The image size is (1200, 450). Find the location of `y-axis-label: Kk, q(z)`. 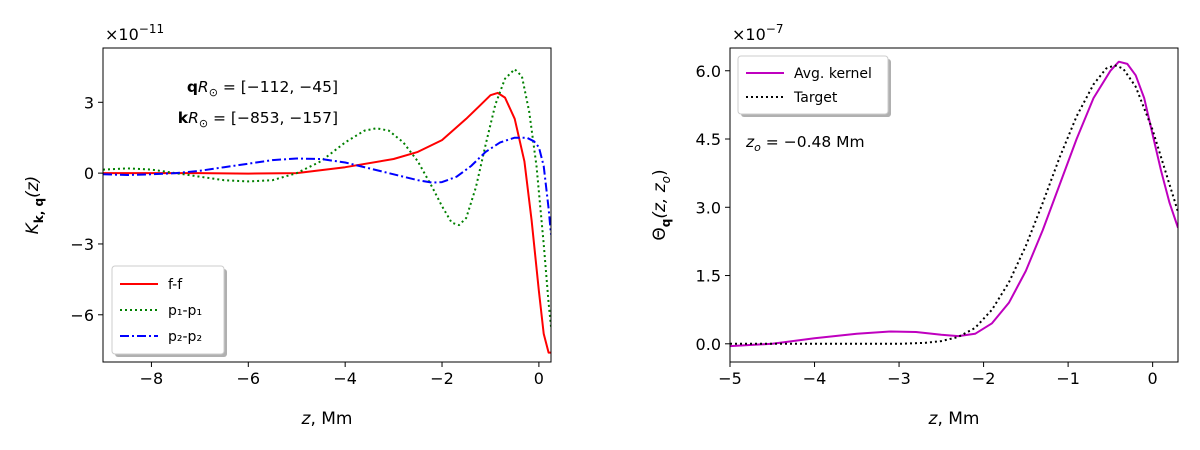

y-axis-label: Kk, q(z) is located at coordinates (34, 205).